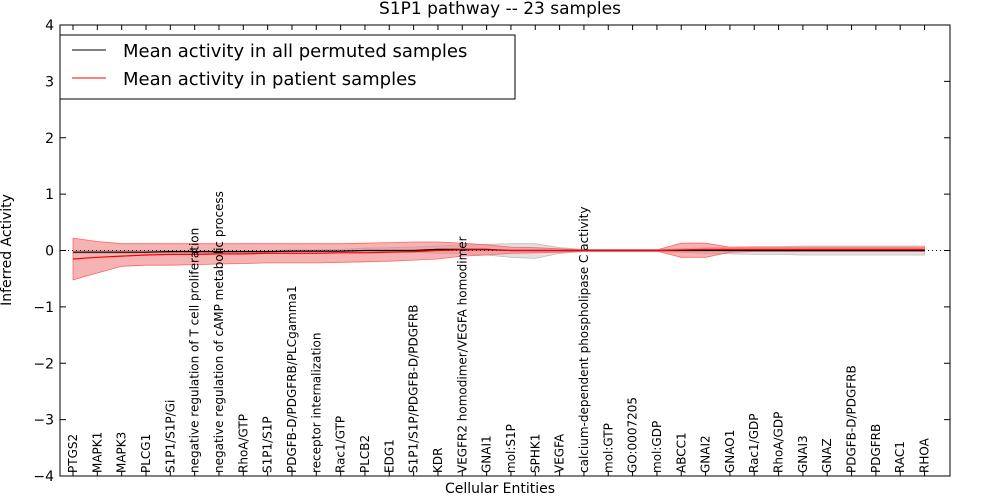  Describe the element at coordinates (438, 460) in the screenshot. I see `category-label: KDR` at that location.